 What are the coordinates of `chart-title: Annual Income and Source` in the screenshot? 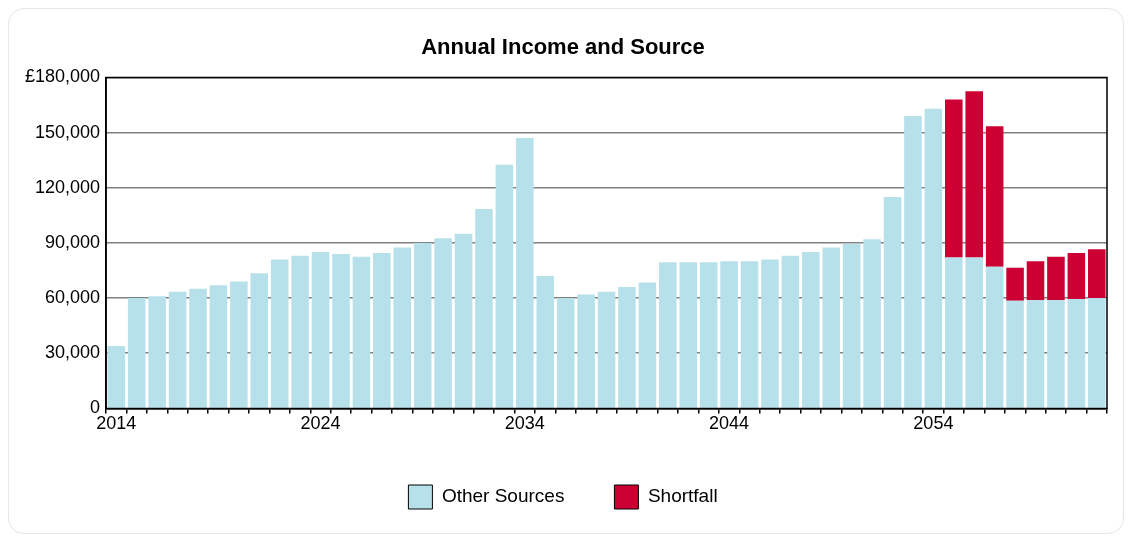 It's located at (563, 47).